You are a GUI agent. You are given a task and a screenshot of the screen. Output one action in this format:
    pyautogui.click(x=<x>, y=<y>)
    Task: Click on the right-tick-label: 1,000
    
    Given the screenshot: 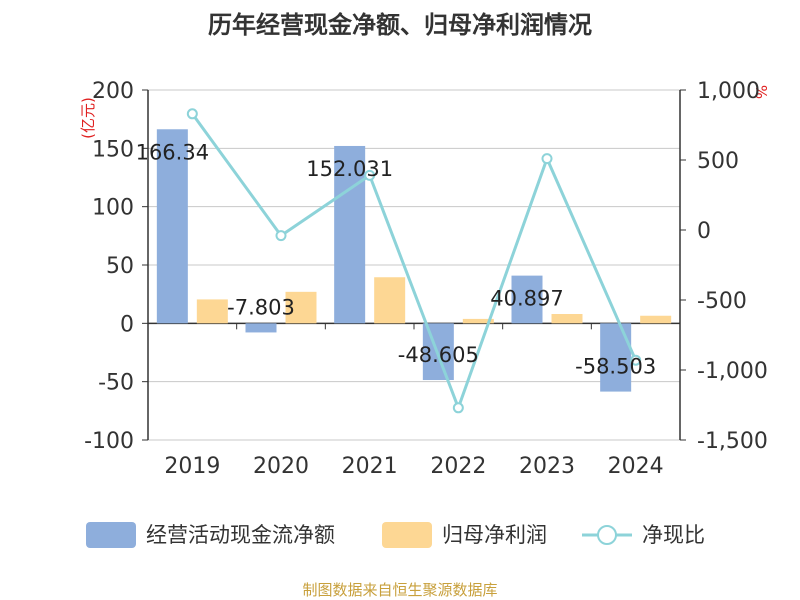 What is the action you would take?
    pyautogui.click(x=728, y=91)
    